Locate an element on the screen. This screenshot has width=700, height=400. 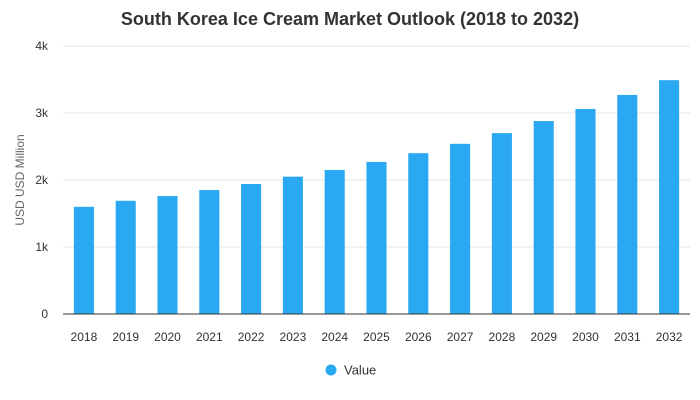
bar-2029 is located at coordinates (543, 217).